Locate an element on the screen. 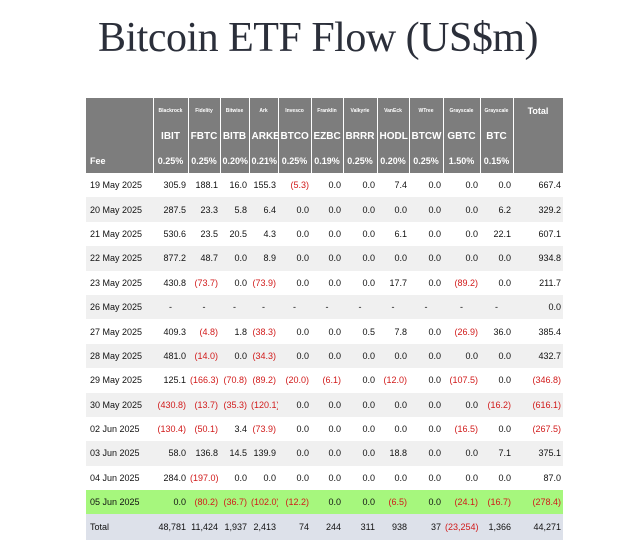 This screenshot has width=636, height=552. ticker-header: ARKB is located at coordinates (264, 136).